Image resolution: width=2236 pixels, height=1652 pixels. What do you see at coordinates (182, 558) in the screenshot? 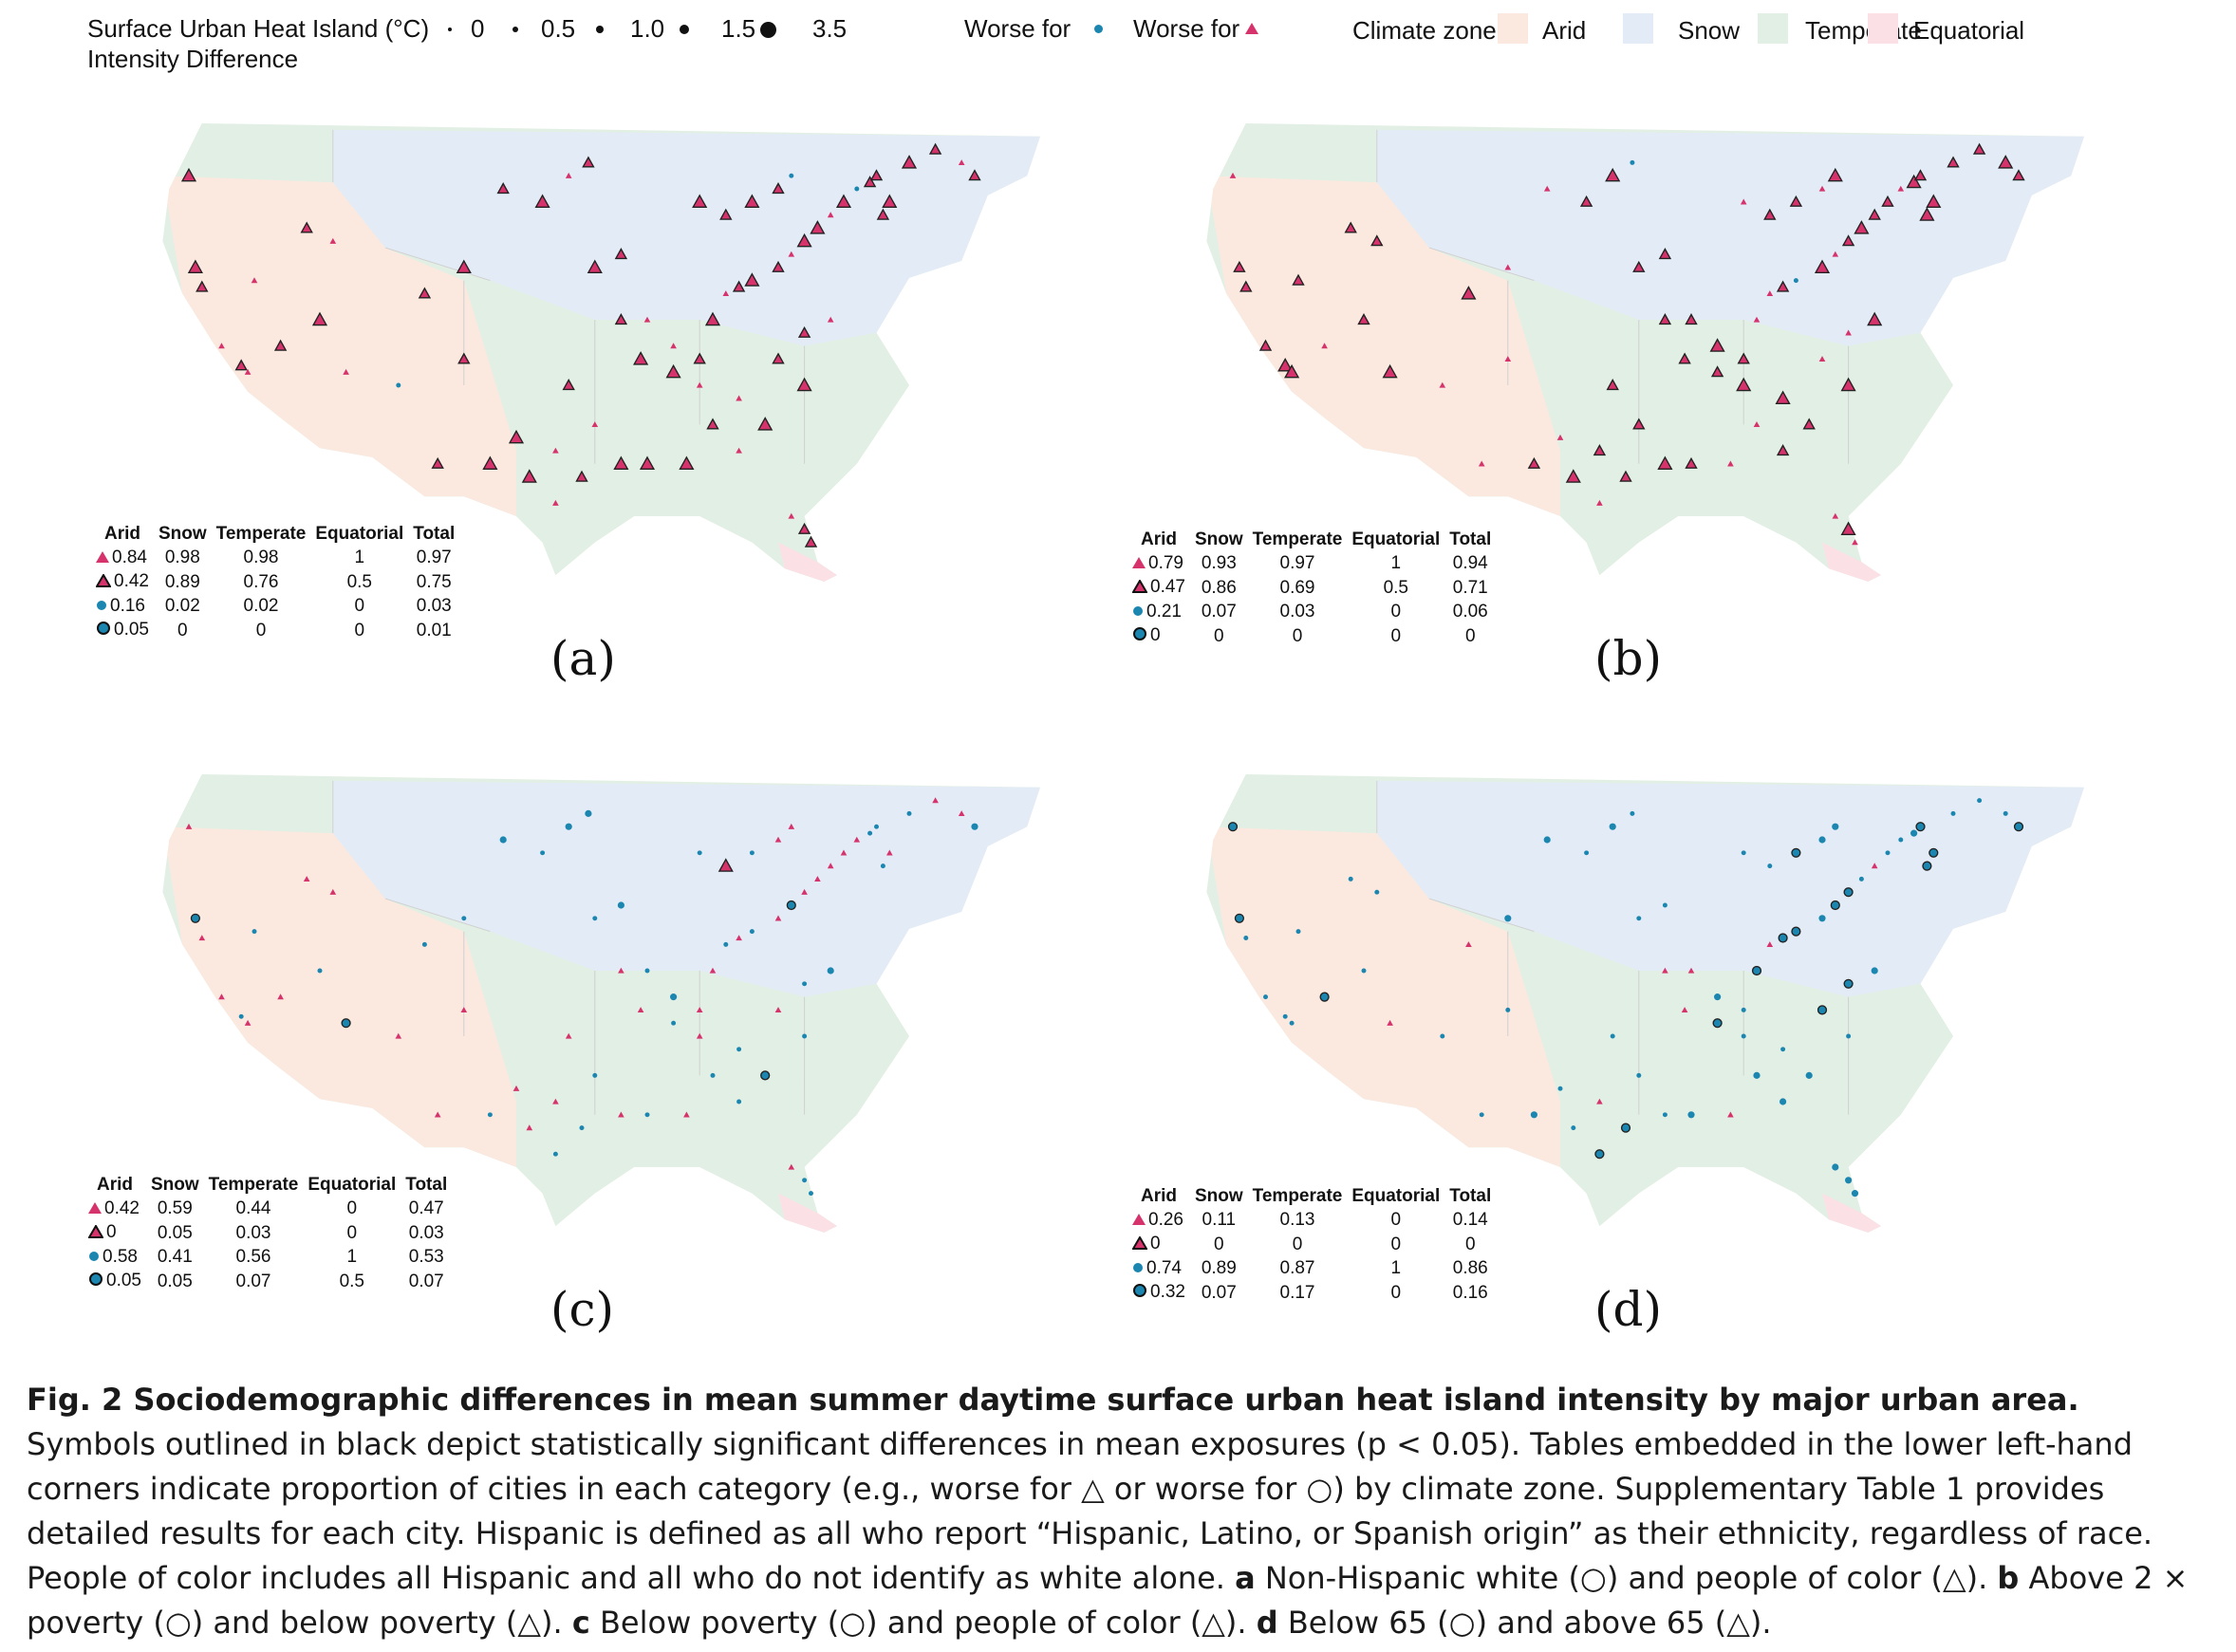
I see `cell: 0.98` at bounding box center [182, 558].